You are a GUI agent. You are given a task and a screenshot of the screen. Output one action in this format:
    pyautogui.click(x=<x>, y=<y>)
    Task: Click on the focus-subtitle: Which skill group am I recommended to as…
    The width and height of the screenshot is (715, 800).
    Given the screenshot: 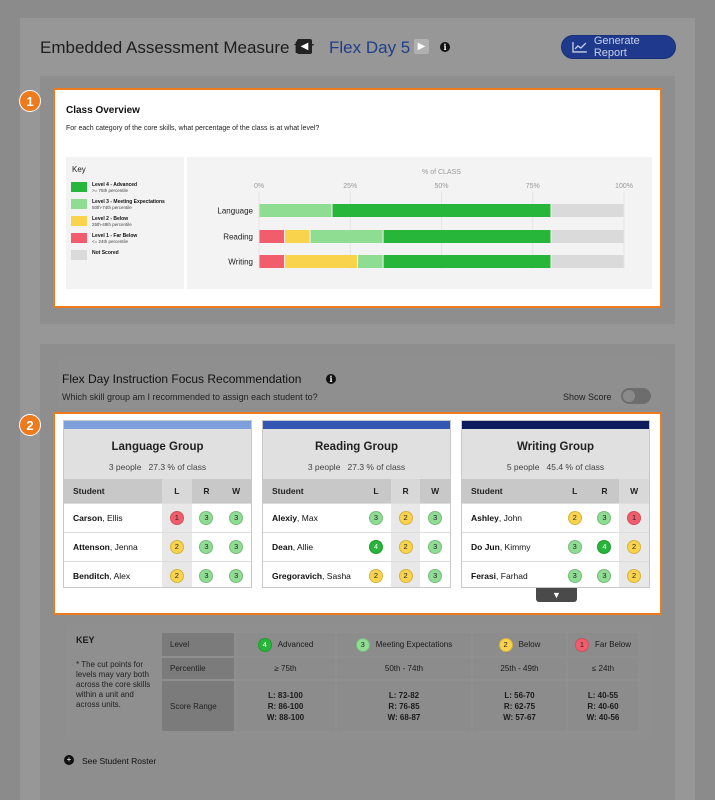 What is the action you would take?
    pyautogui.click(x=190, y=397)
    